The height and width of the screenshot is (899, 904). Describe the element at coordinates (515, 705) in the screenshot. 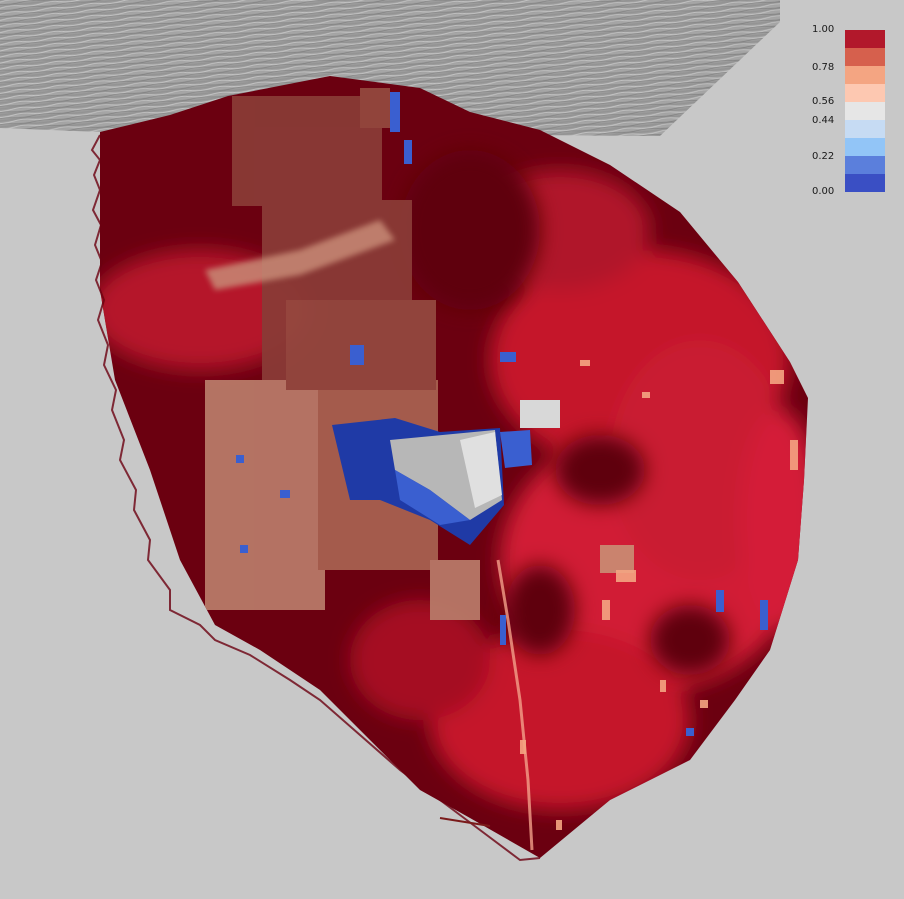

I see `bright-seam` at that location.